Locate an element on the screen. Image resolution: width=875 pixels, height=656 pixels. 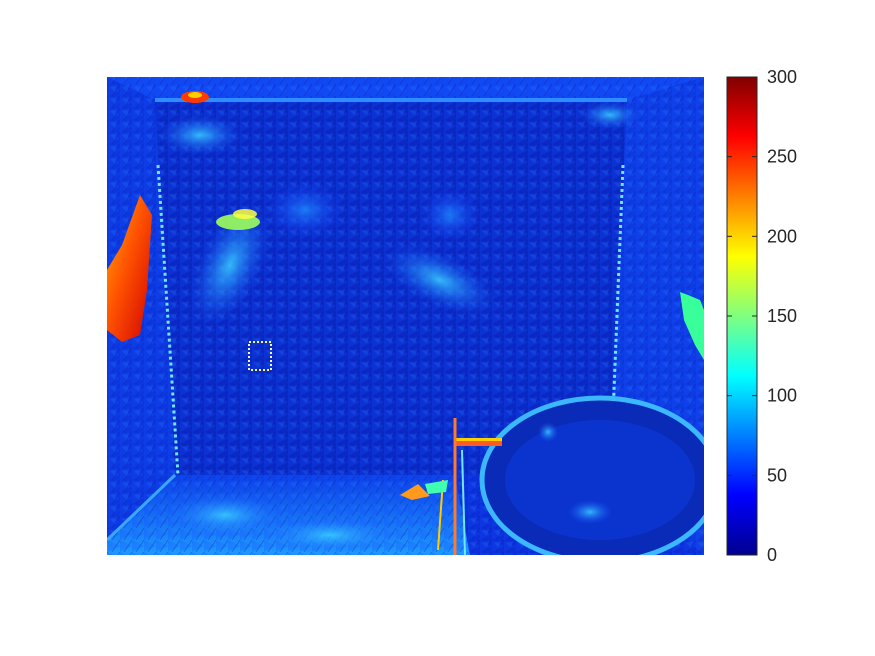
faucet-region is located at coordinates (478, 442).